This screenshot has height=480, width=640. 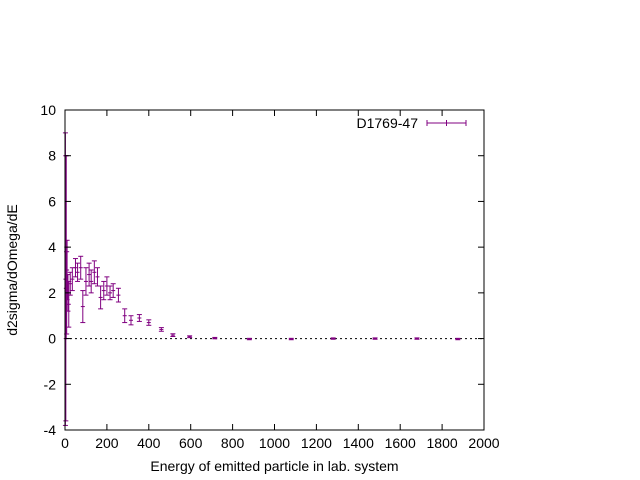 I want to click on x-tick-label: 800, so click(x=233, y=443).